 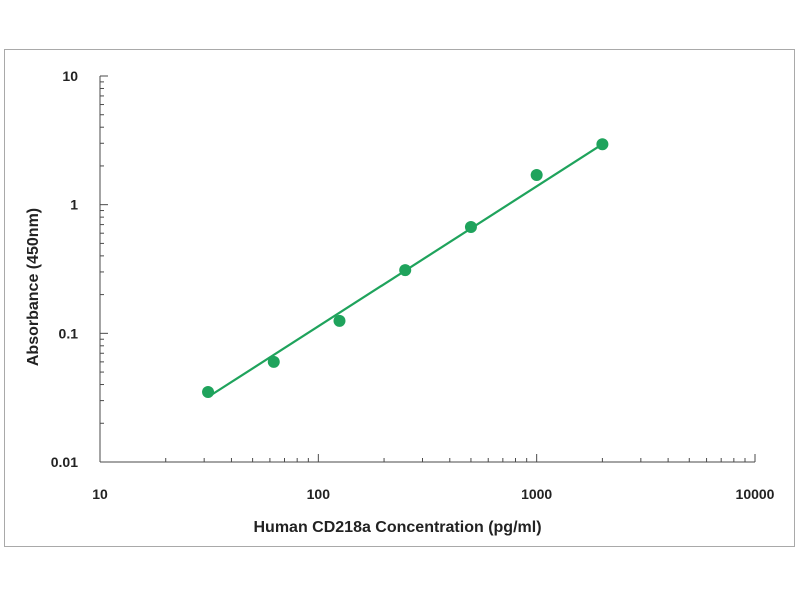 I want to click on x-tick-label: 10, so click(x=100, y=494).